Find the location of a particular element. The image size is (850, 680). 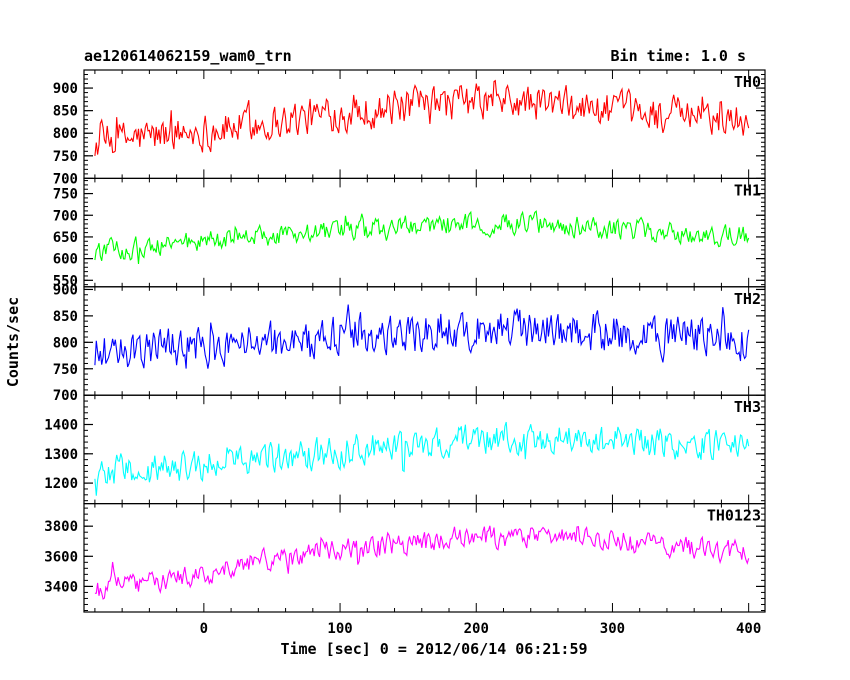

y-tick-label: 600 is located at coordinates (65, 260).